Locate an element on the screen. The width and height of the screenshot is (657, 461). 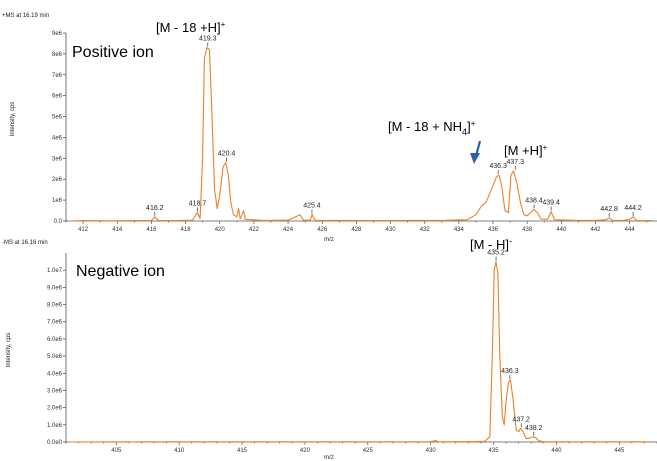
top-x-tick-label: 430 is located at coordinates (391, 230).